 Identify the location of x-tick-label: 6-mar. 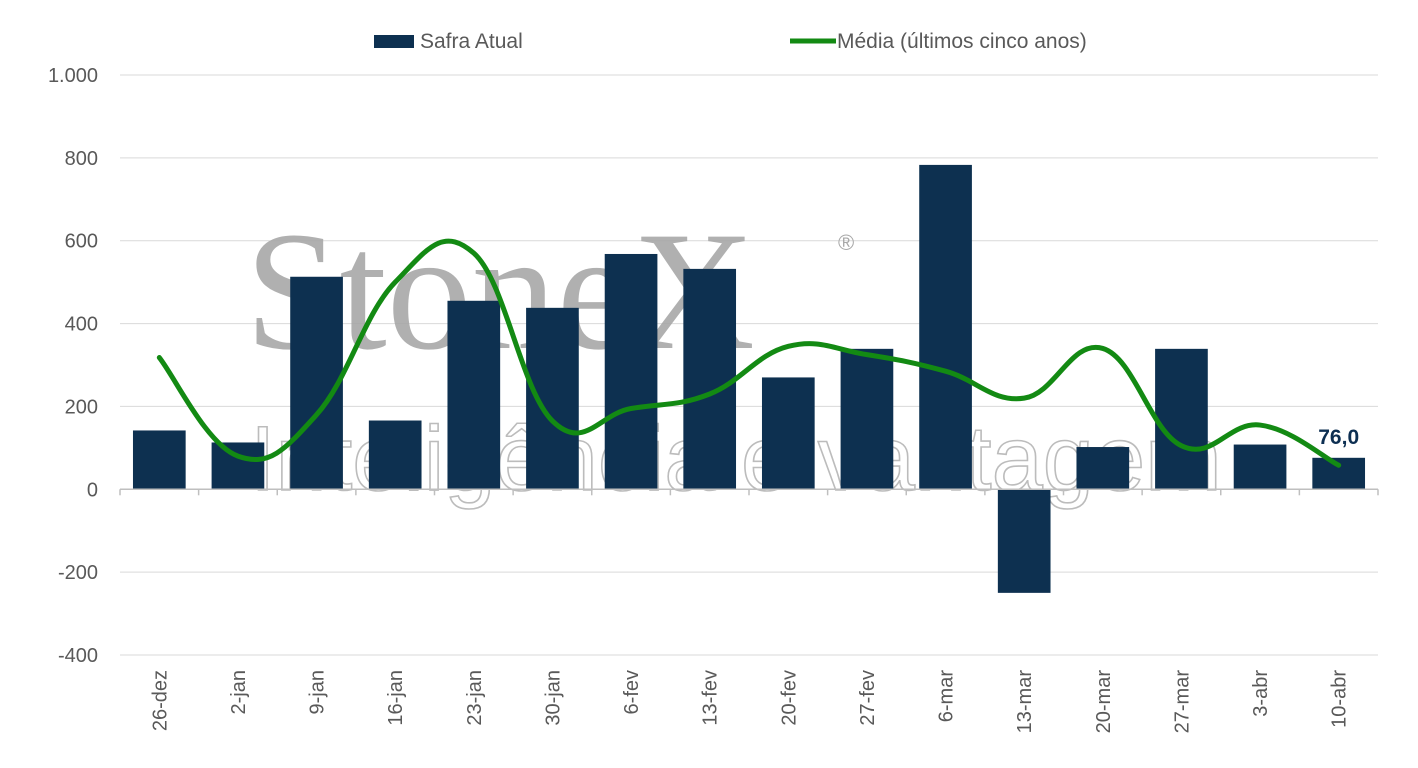
(947, 696).